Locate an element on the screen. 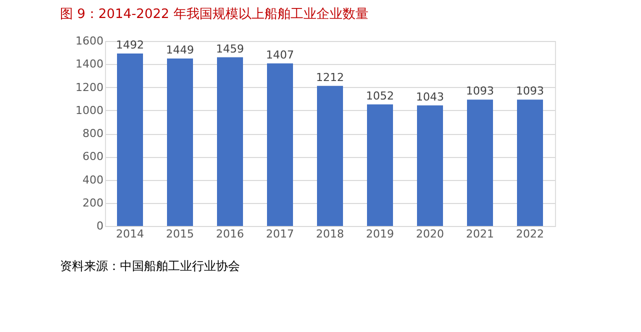 This screenshot has width=641, height=332. x-tick-label: 2021 is located at coordinates (480, 234).